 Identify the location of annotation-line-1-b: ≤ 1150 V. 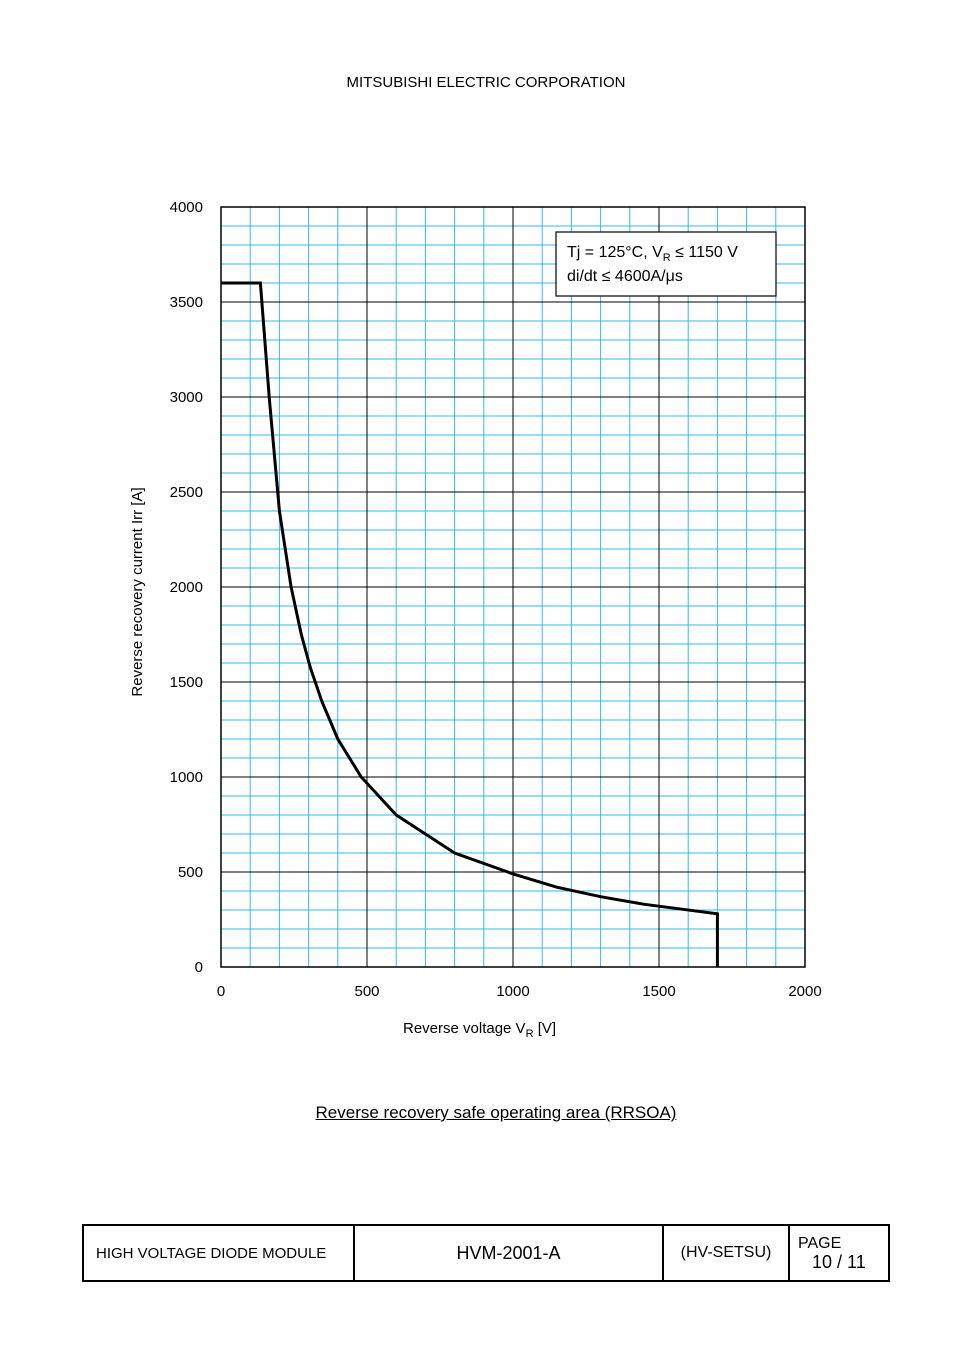
(705, 252).